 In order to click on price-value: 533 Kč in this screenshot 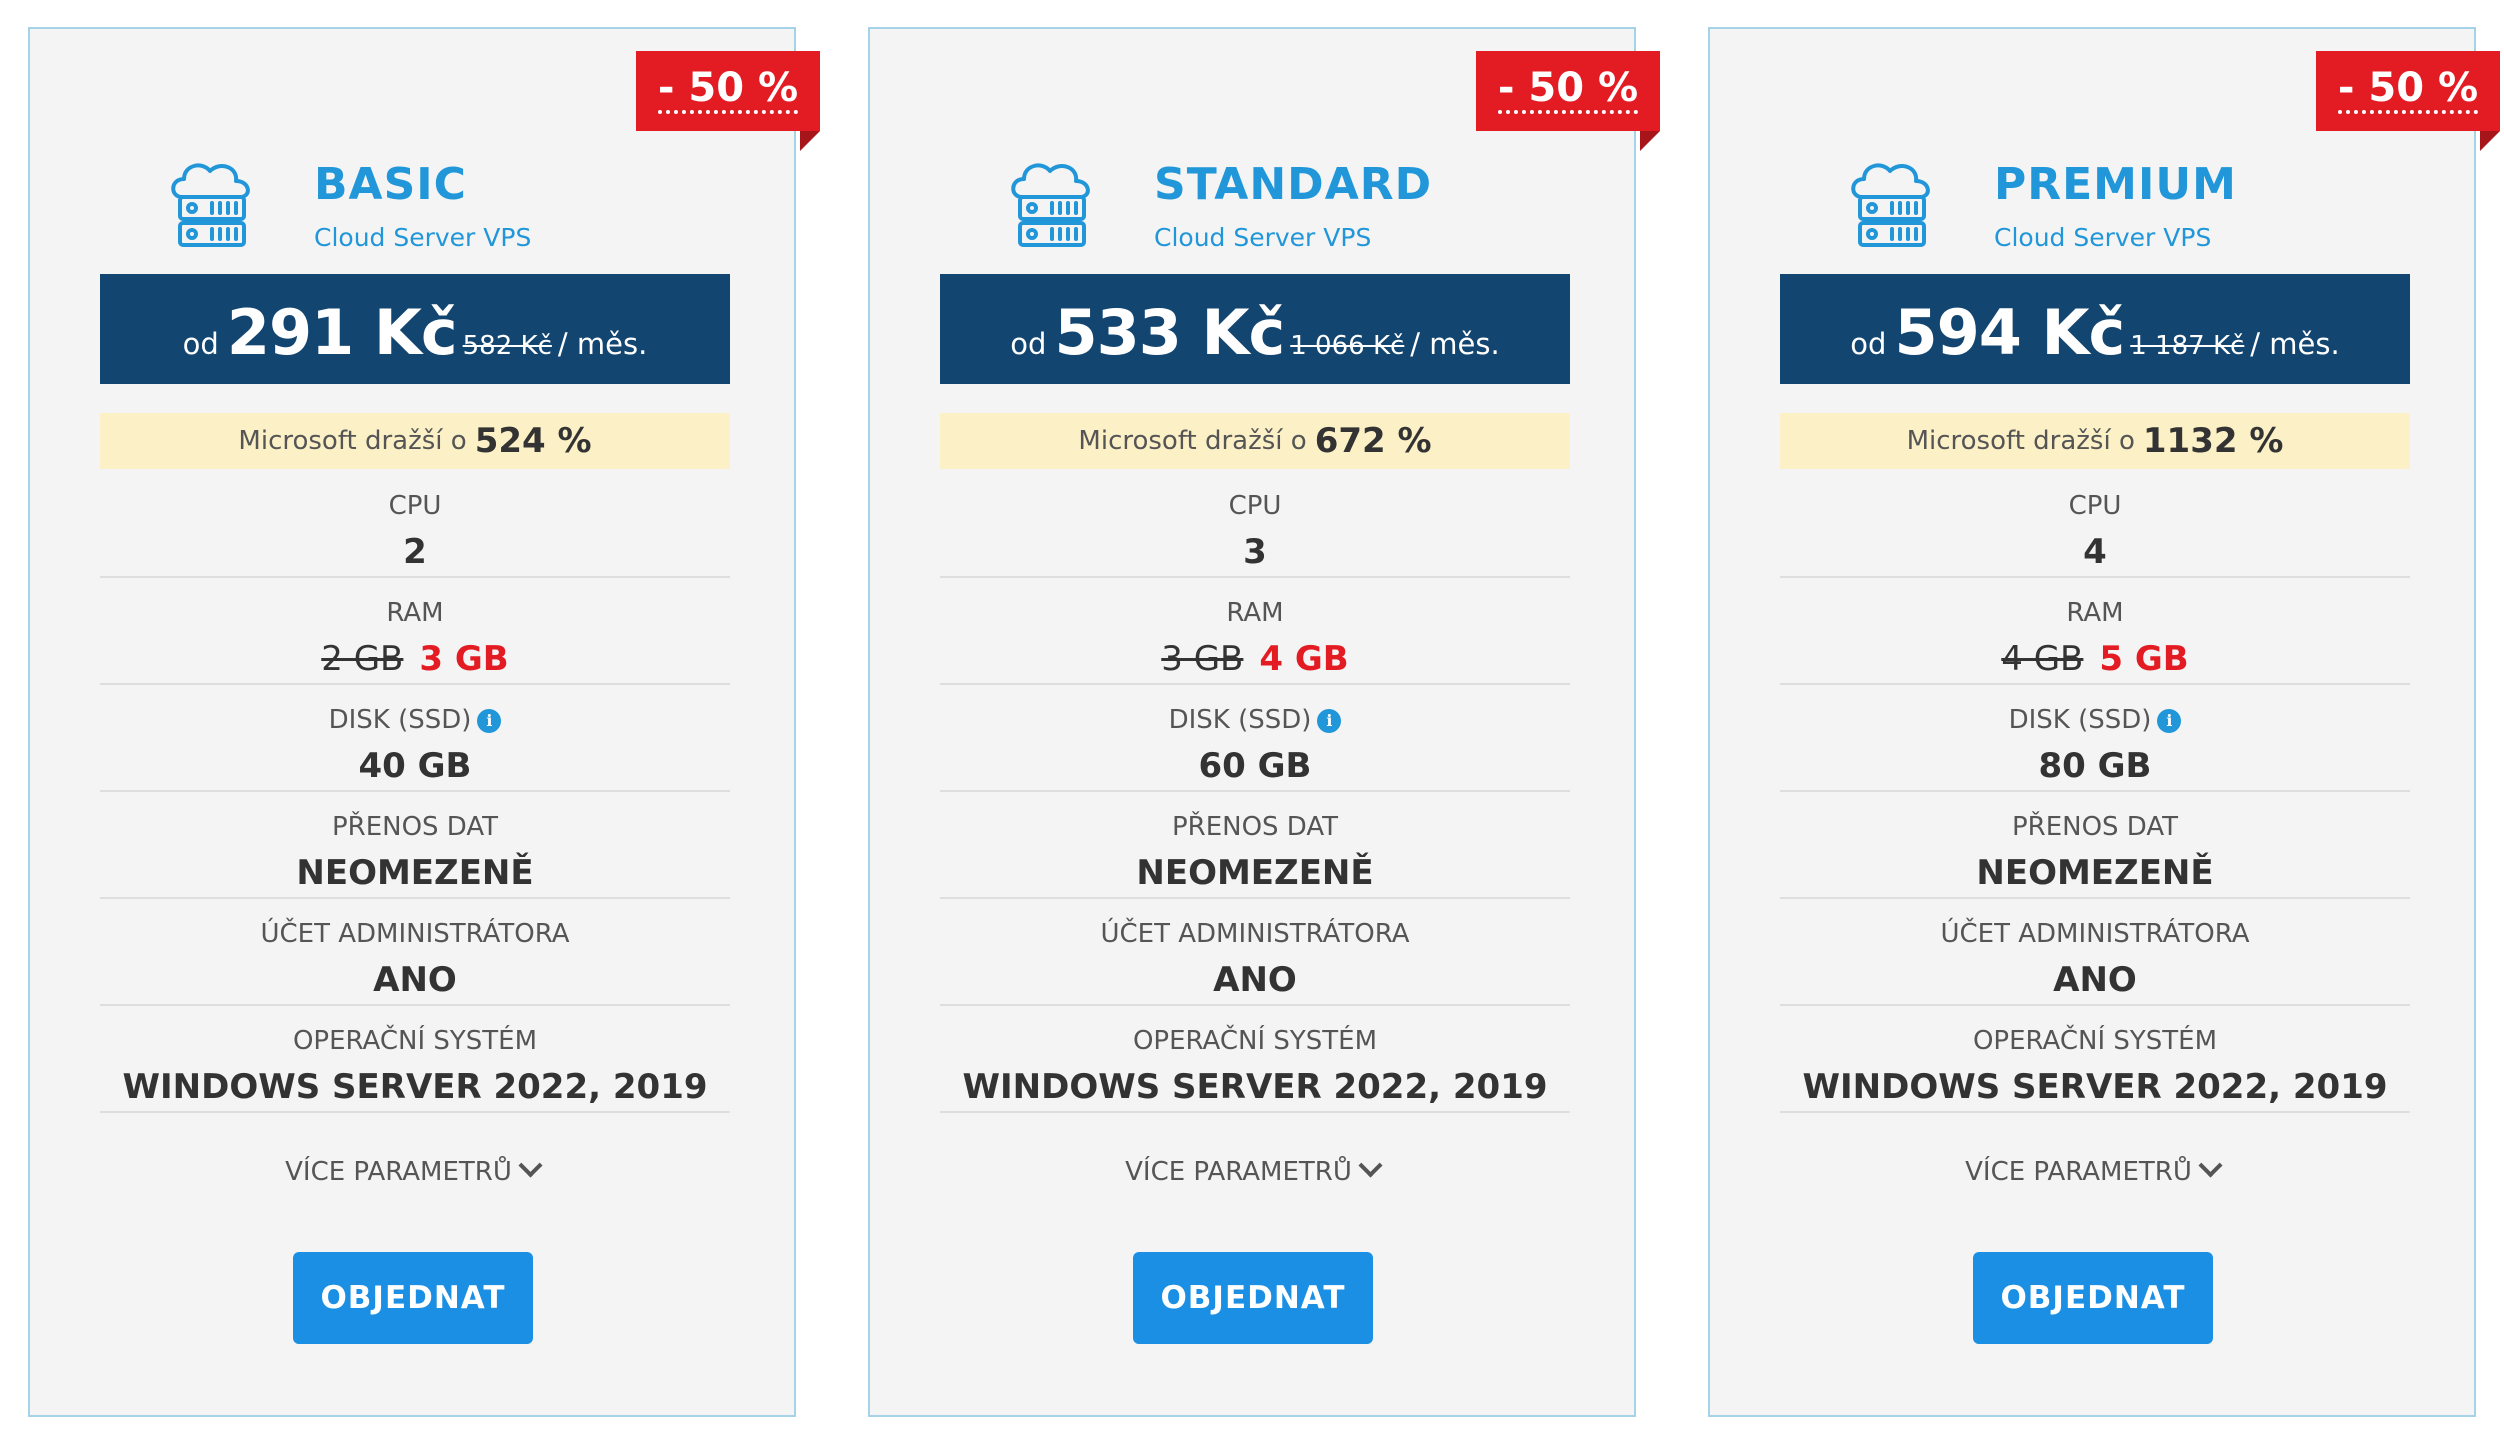, I will do `click(1169, 332)`.